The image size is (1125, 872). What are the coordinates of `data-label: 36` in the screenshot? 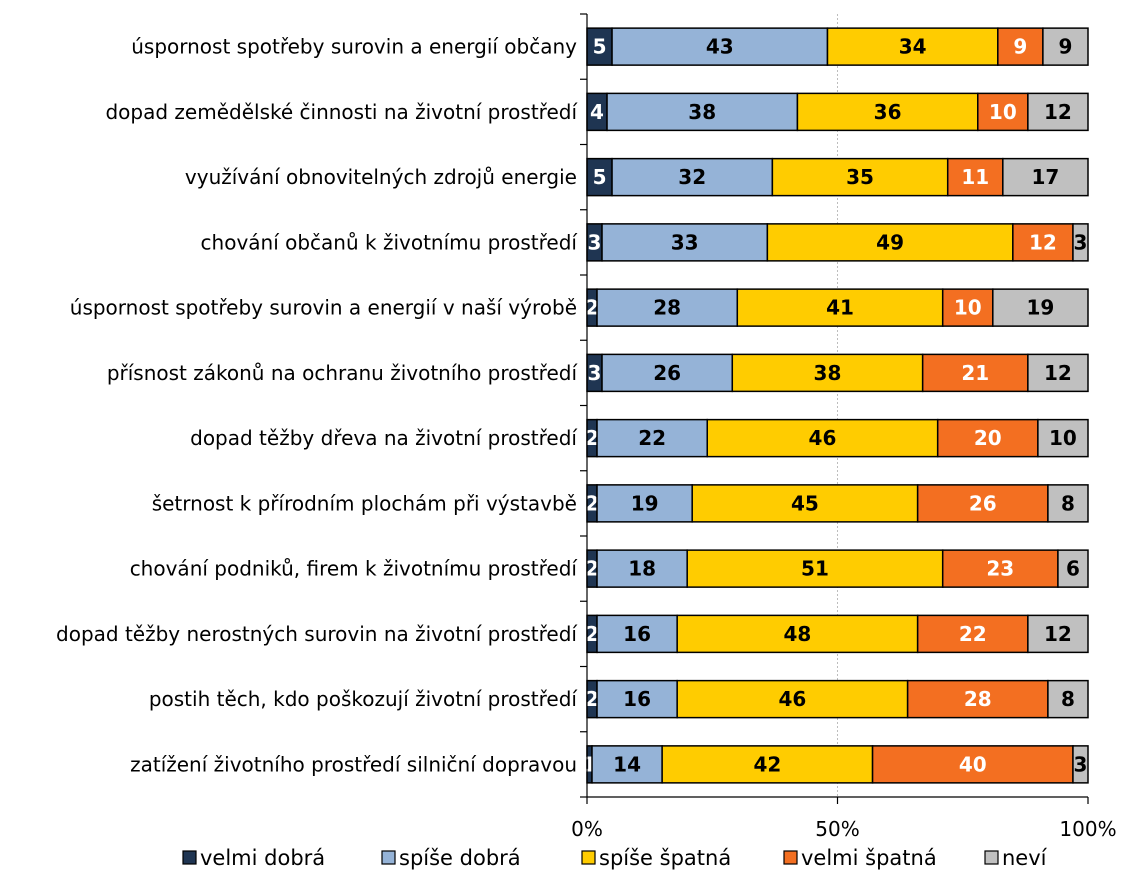 It's located at (888, 112).